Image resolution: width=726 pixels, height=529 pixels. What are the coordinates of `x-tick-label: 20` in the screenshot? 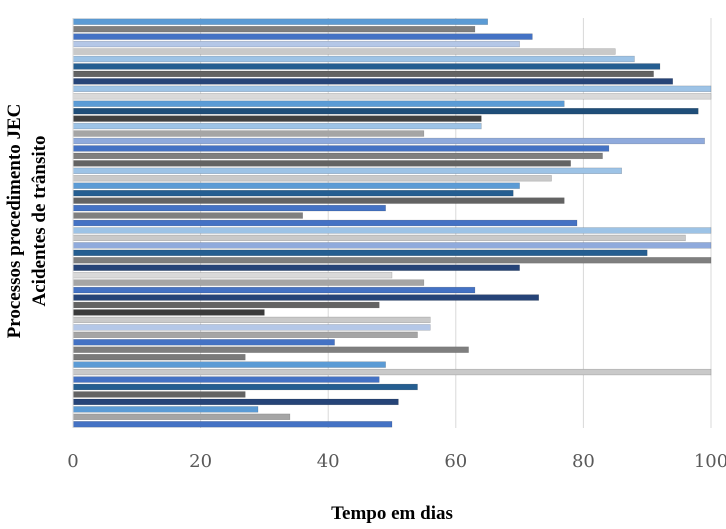 It's located at (200, 461).